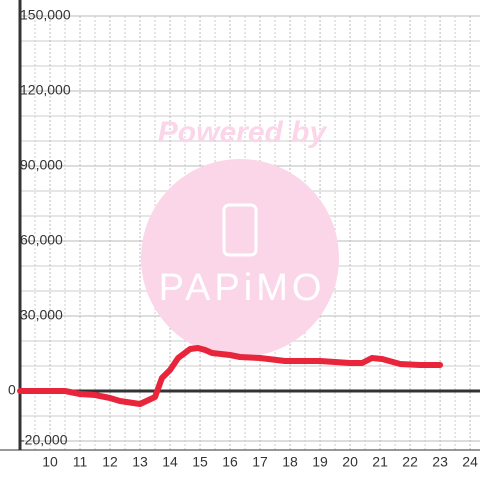 The width and height of the screenshot is (480, 480). Describe the element at coordinates (110, 462) in the screenshot. I see `x-tick-label: 12` at that location.